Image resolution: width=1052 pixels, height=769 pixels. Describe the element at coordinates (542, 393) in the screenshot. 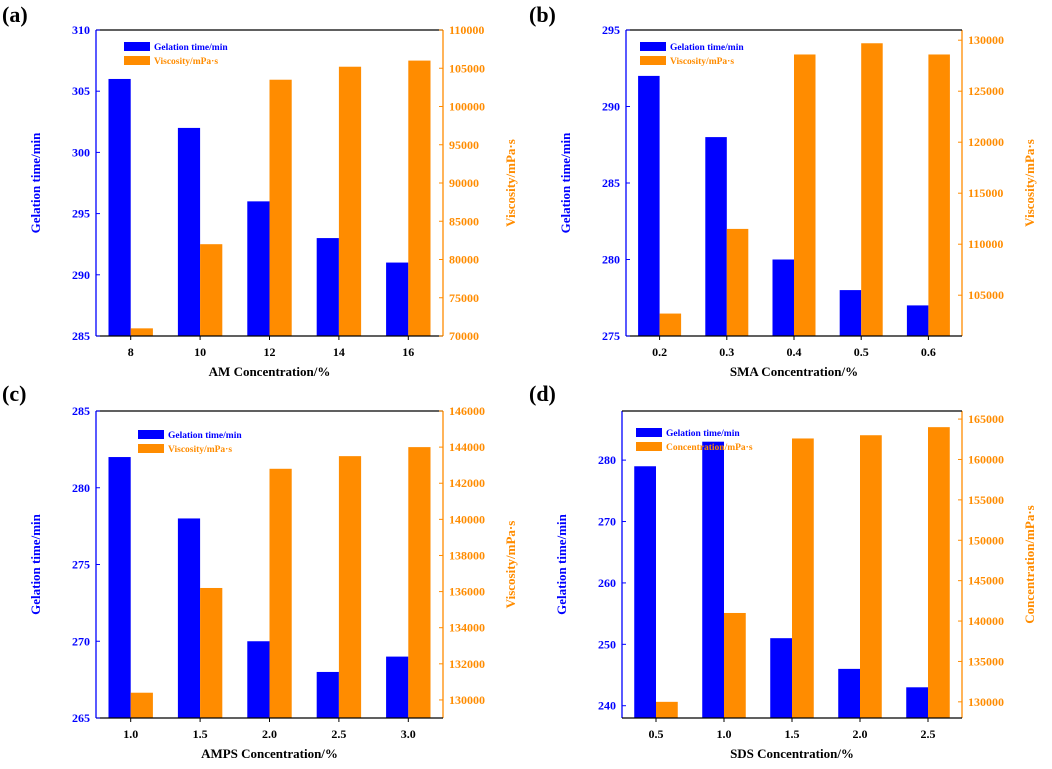

I see `panel-label: (d)` at that location.